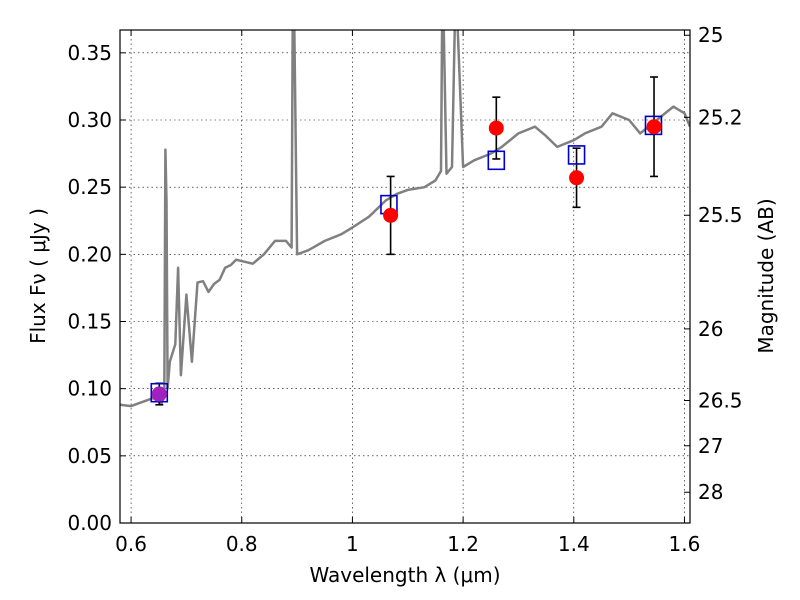  I want to click on y-tick-label: 0.05, so click(89, 456).